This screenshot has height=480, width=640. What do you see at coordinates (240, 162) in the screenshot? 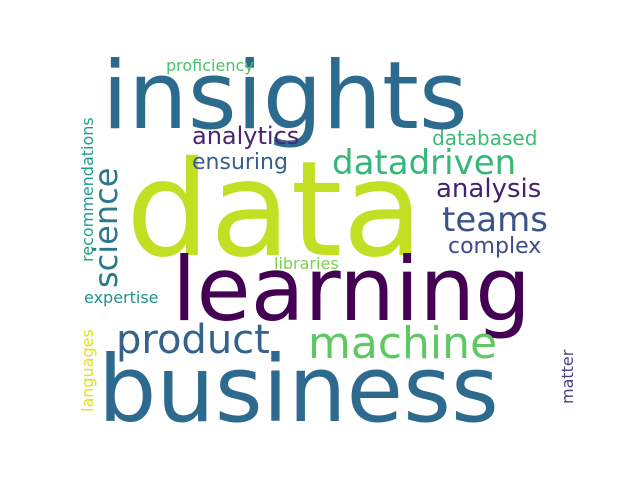
I see `word-ensuring: ensuring` at bounding box center [240, 162].